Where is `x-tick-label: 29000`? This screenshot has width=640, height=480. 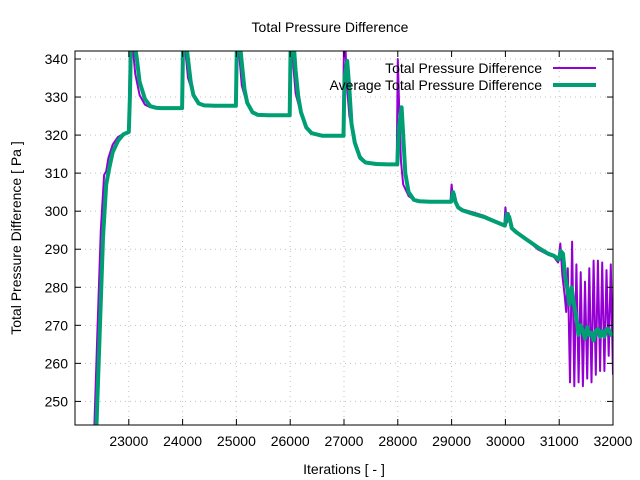
x-tick-label: 29000 is located at coordinates (451, 441).